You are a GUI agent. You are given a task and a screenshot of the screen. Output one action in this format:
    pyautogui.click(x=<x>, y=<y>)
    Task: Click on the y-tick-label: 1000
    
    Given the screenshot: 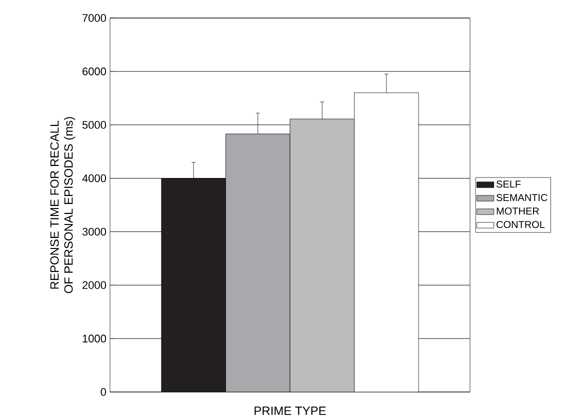 What is the action you would take?
    pyautogui.click(x=94, y=338)
    